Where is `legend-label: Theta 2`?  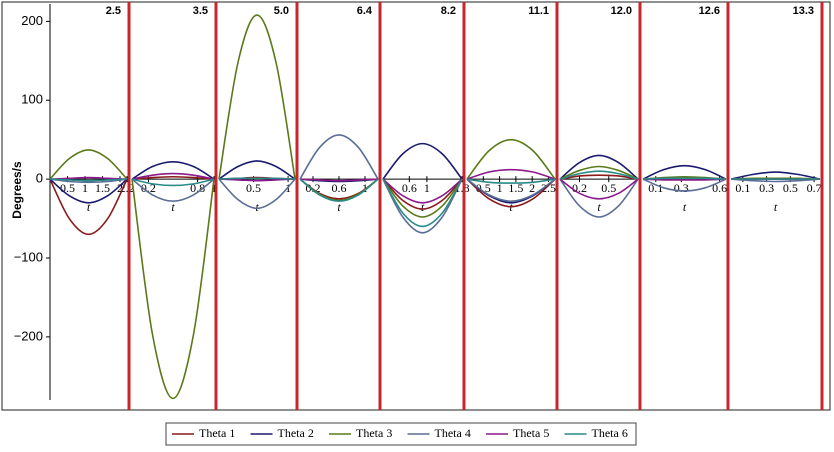
legend-label: Theta 2 is located at coordinates (296, 433).